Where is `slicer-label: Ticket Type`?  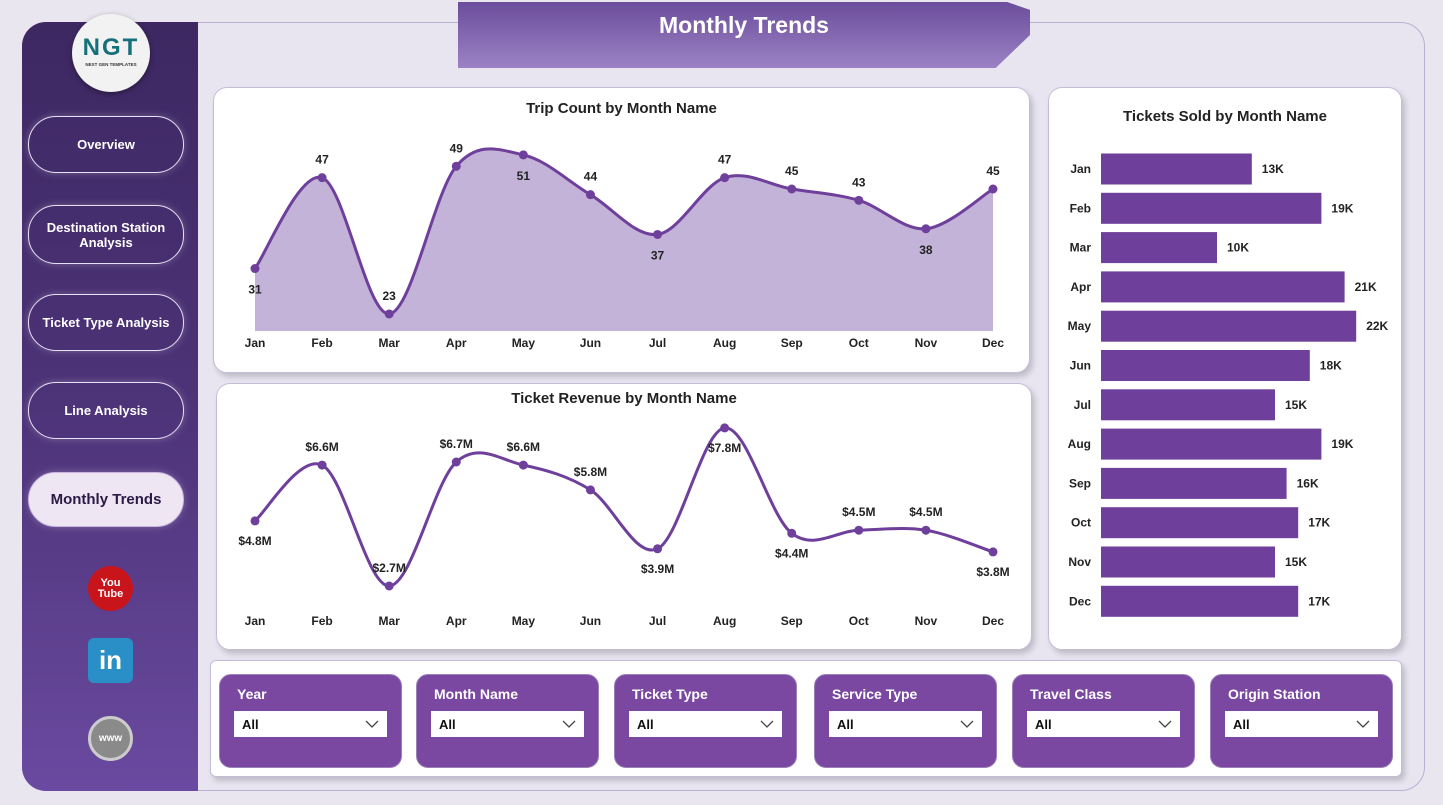 slicer-label: Ticket Type is located at coordinates (670, 694).